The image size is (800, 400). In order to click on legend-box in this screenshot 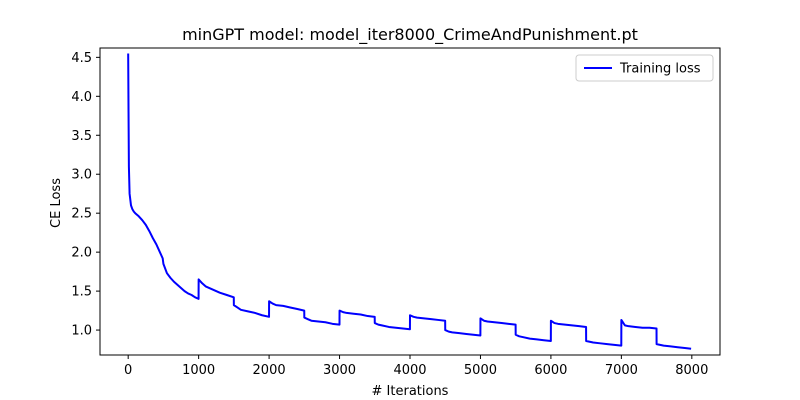, I will do `click(644, 68)`.